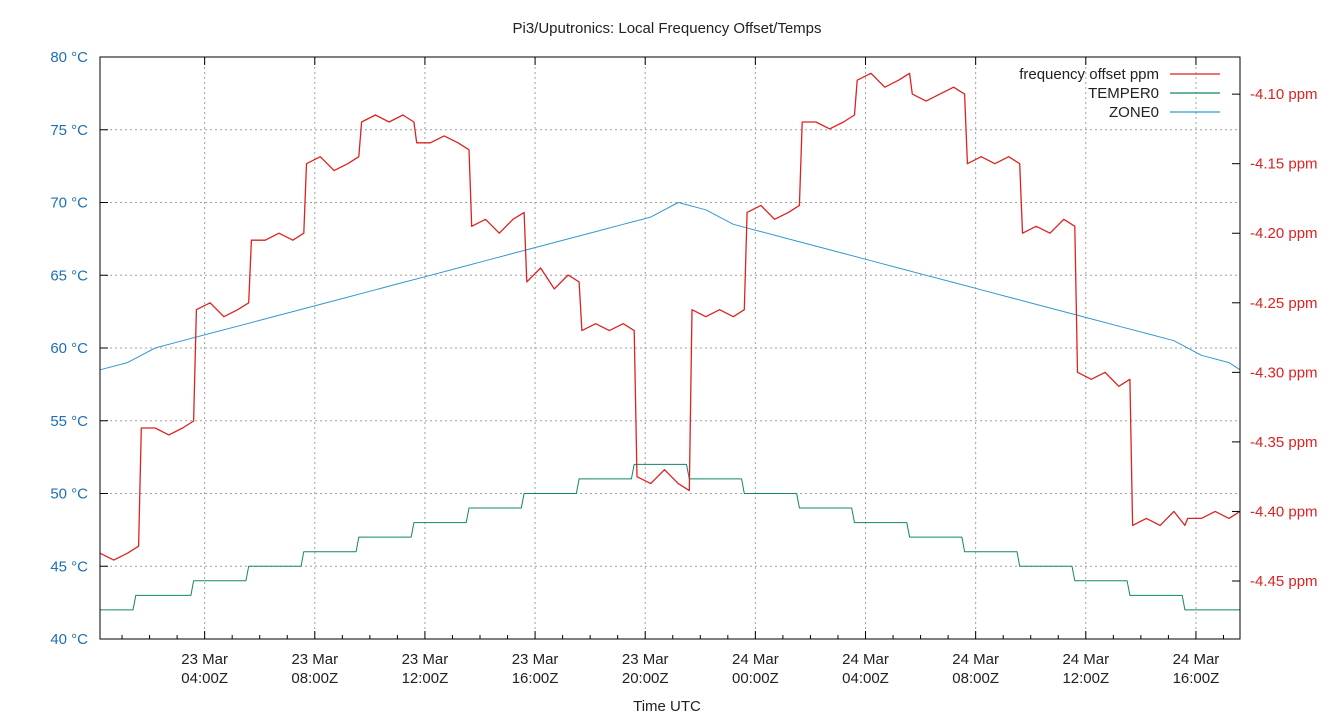 The width and height of the screenshot is (1340, 720). Describe the element at coordinates (69, 639) in the screenshot. I see `left-tick-label: 40 °C` at that location.